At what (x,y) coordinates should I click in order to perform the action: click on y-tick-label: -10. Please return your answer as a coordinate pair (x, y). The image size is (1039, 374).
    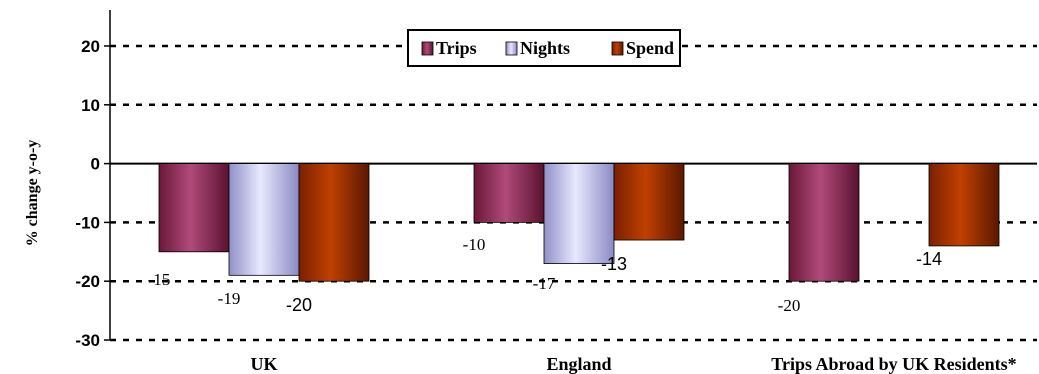
    Looking at the image, I should click on (87, 222).